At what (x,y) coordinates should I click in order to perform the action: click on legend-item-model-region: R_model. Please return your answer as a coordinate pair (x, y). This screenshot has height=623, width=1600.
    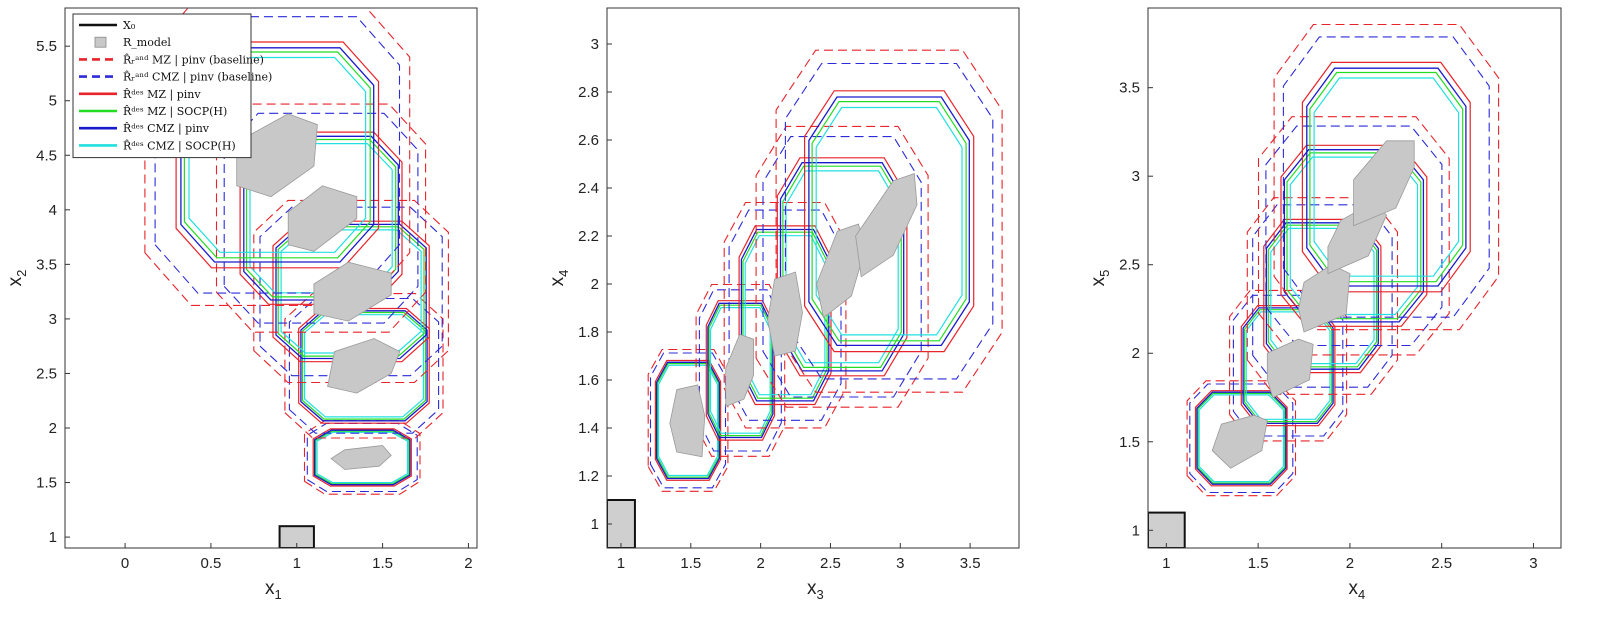
    Looking at the image, I should click on (132, 42).